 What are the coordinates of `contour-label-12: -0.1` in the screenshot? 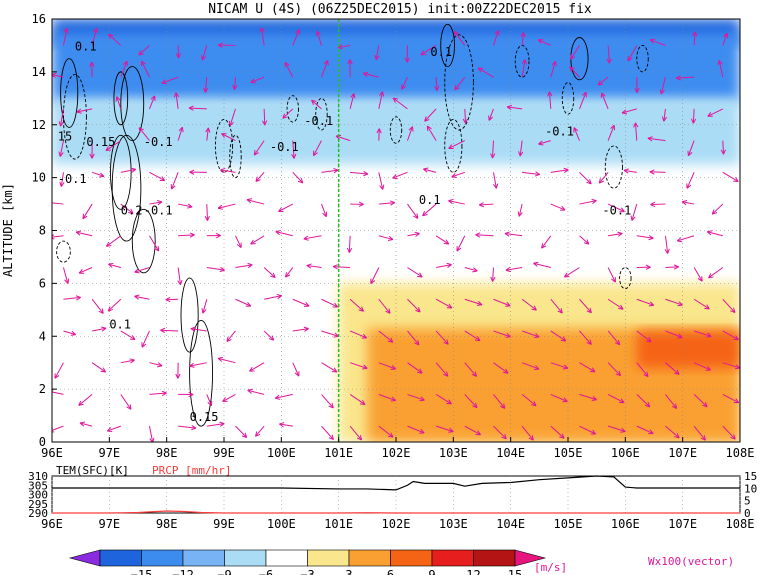 It's located at (158, 211).